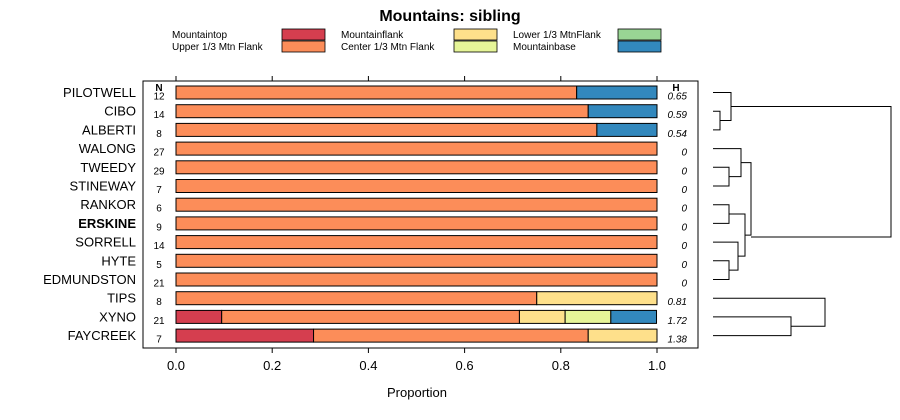 Image resolution: width=900 pixels, height=420 pixels. Describe the element at coordinates (684, 246) in the screenshot. I see `h-value-sorrell: 0` at that location.